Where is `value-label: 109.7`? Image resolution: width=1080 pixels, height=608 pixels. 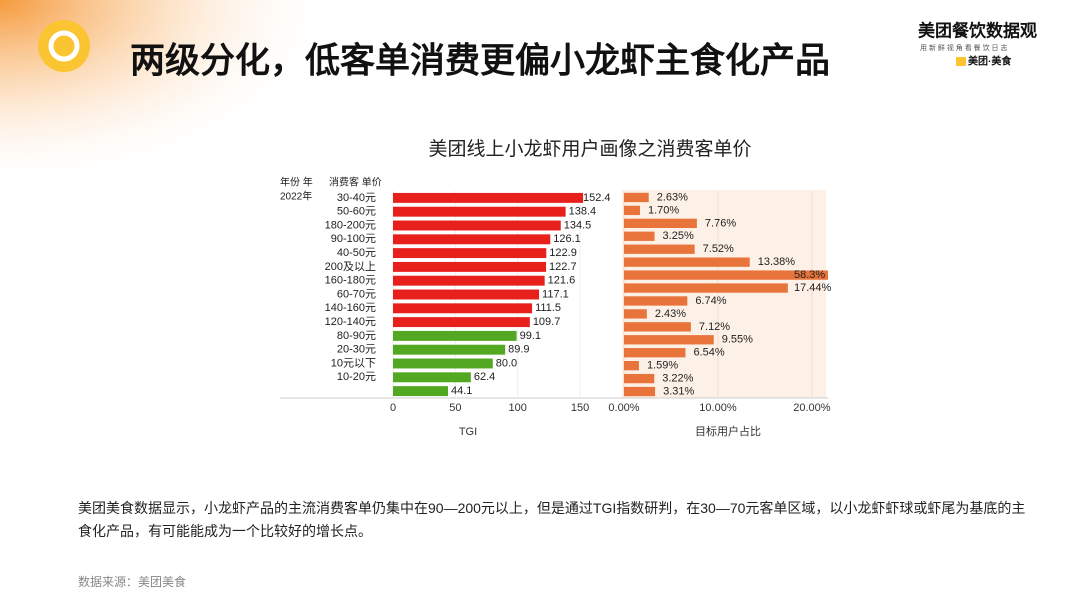
value-label: 109.7 is located at coordinates (547, 322).